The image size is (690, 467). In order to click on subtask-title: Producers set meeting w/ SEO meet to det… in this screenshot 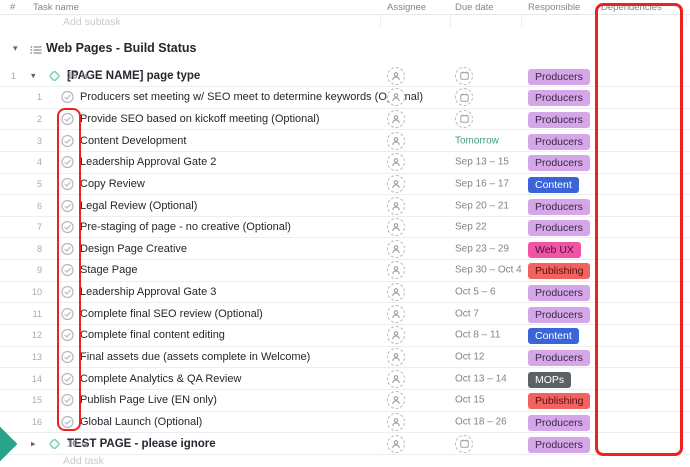, I will do `click(251, 97)`.